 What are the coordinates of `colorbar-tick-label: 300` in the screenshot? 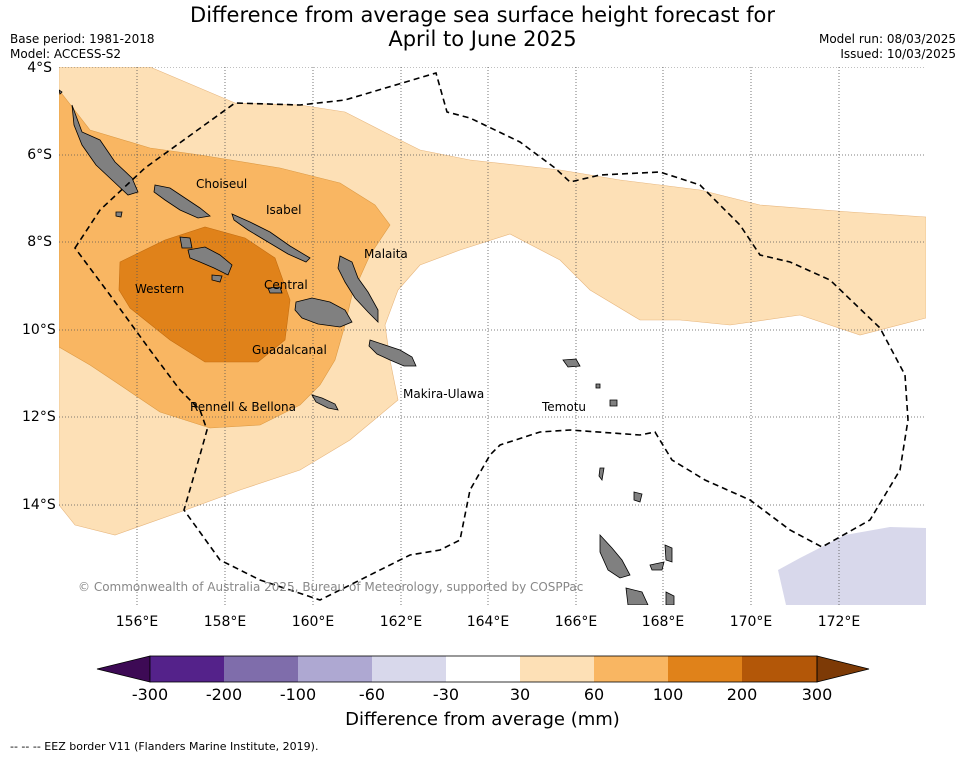 It's located at (817, 694).